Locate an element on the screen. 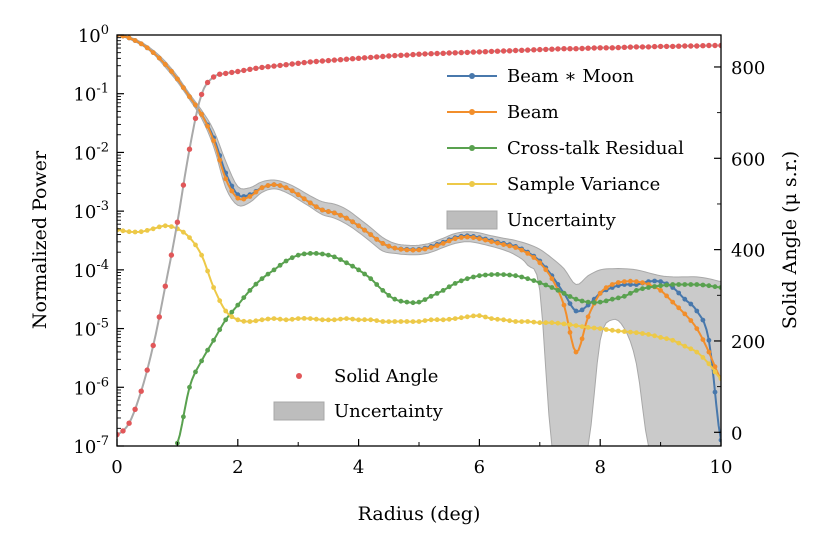 This screenshot has width=830, height=554. legend-entry-beam: Beam is located at coordinates (503, 112).